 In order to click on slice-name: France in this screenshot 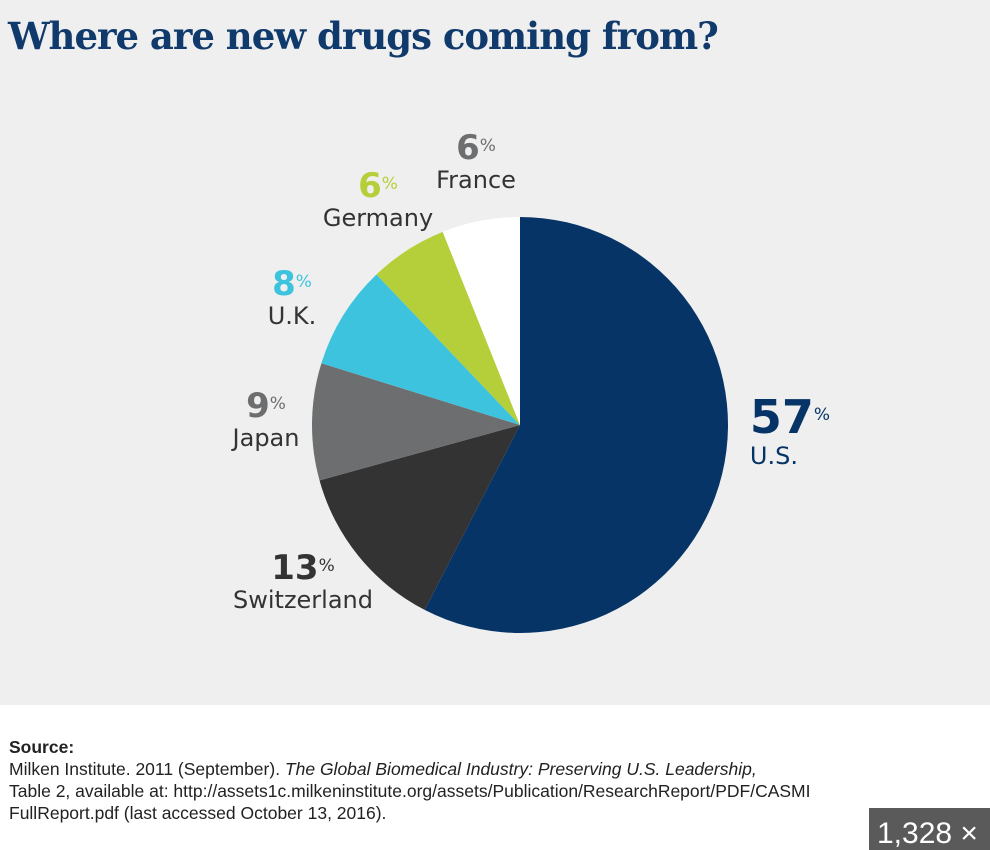, I will do `click(476, 180)`.